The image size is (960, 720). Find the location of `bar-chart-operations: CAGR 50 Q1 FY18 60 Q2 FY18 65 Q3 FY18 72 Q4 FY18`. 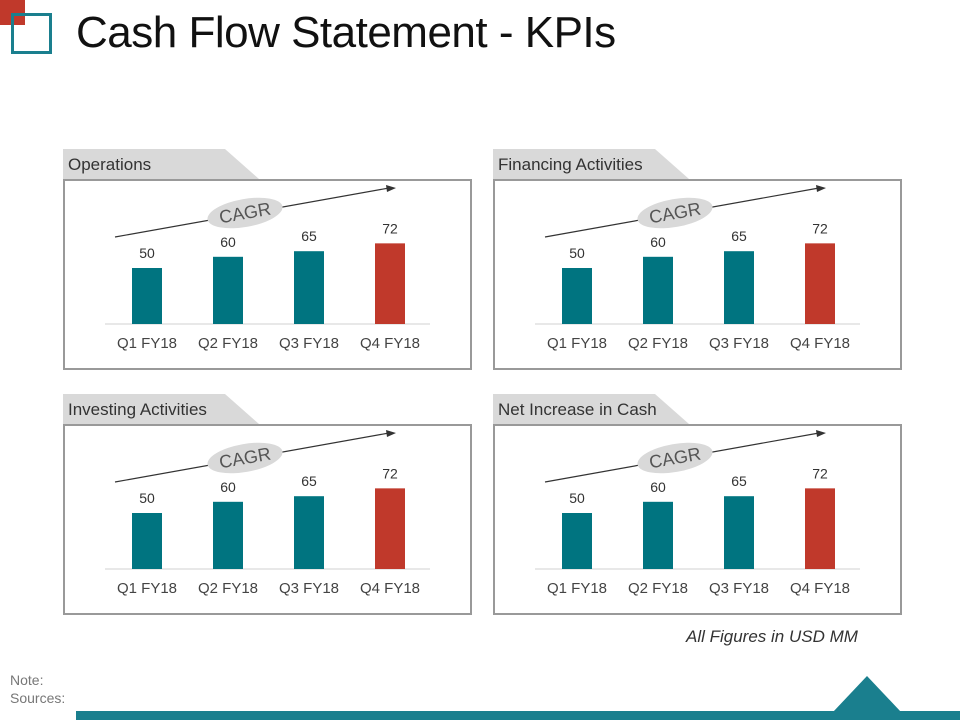

bar-chart-operations: CAGR 50 Q1 FY18 60 Q2 FY18 65 Q3 FY18 72 Q4 FY18 is located at coordinates (267, 268).